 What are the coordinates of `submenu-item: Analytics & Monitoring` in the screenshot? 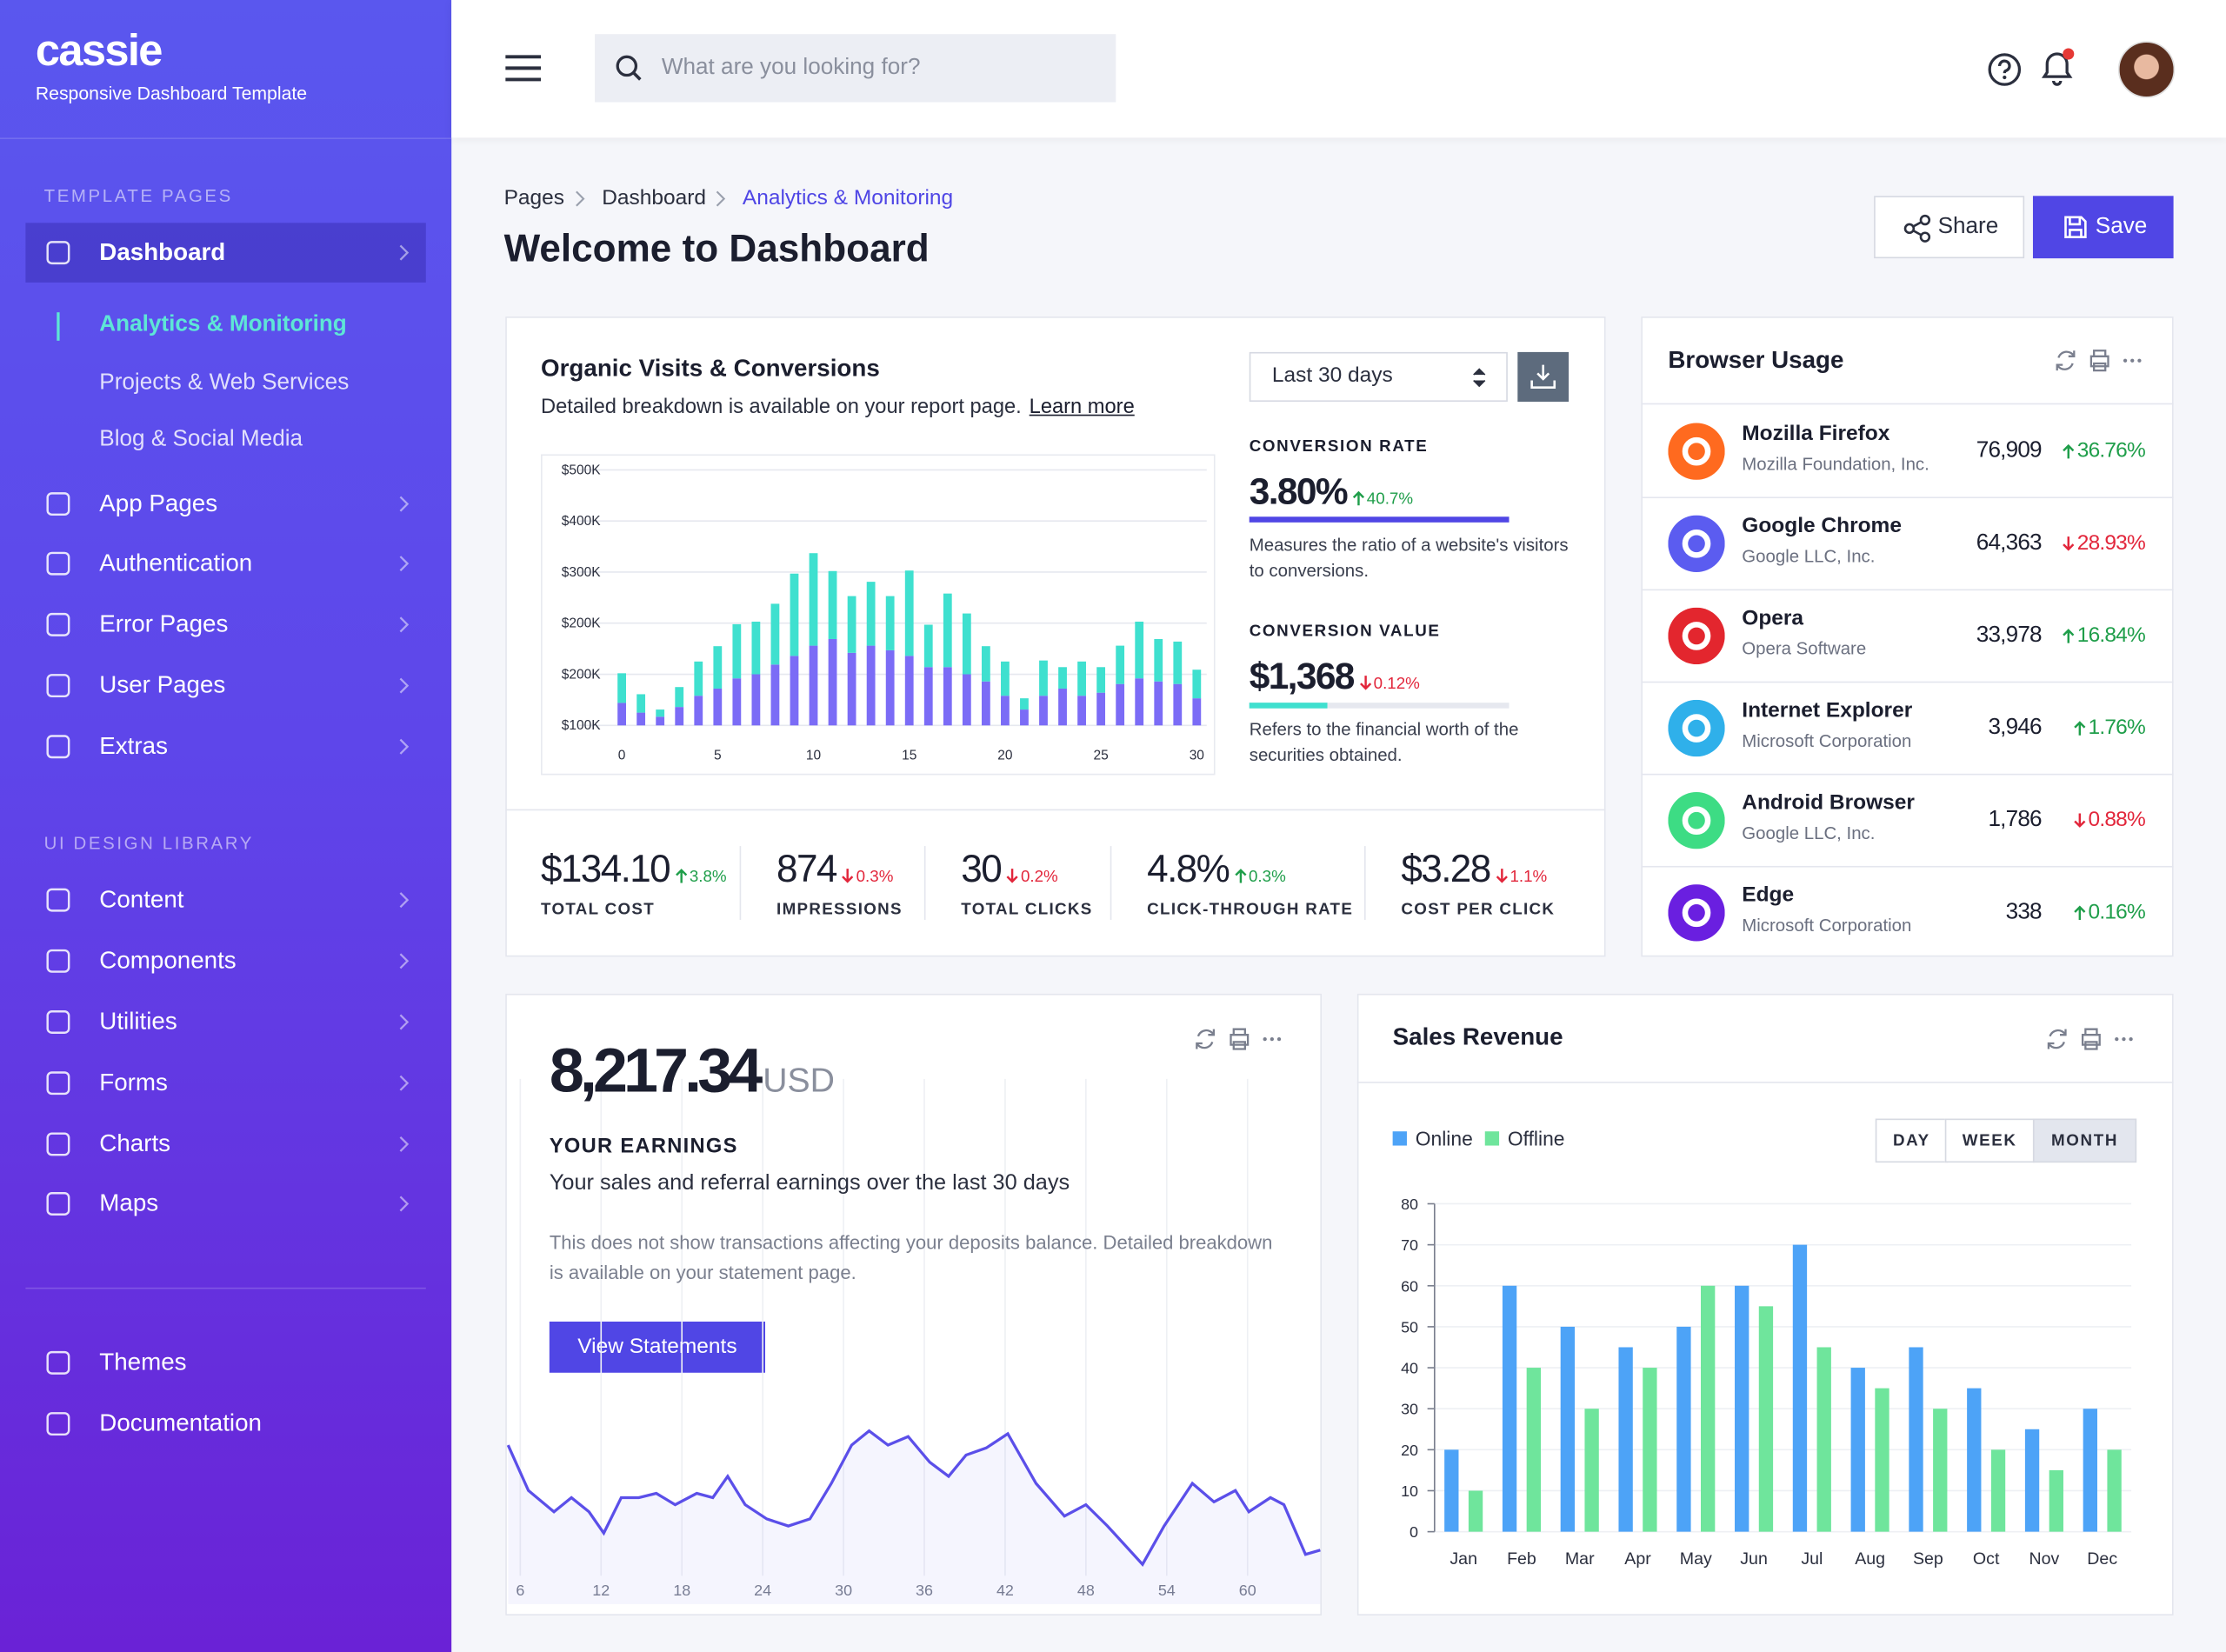 It's located at (223, 324).